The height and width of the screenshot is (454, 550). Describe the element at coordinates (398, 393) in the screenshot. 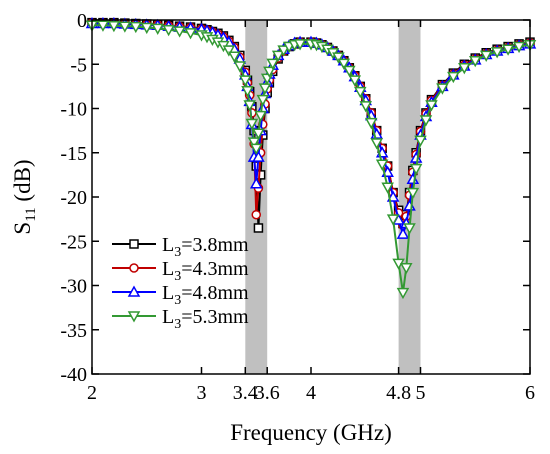

I see `x-tick-label-5: 4.8` at that location.